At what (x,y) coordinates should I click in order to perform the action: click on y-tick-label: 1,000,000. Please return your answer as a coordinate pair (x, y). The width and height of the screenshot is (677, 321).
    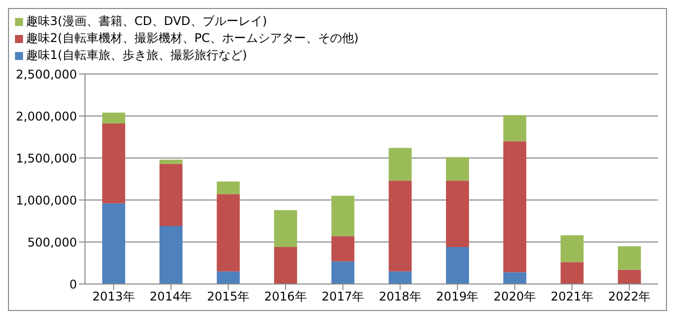
    Looking at the image, I should click on (46, 200).